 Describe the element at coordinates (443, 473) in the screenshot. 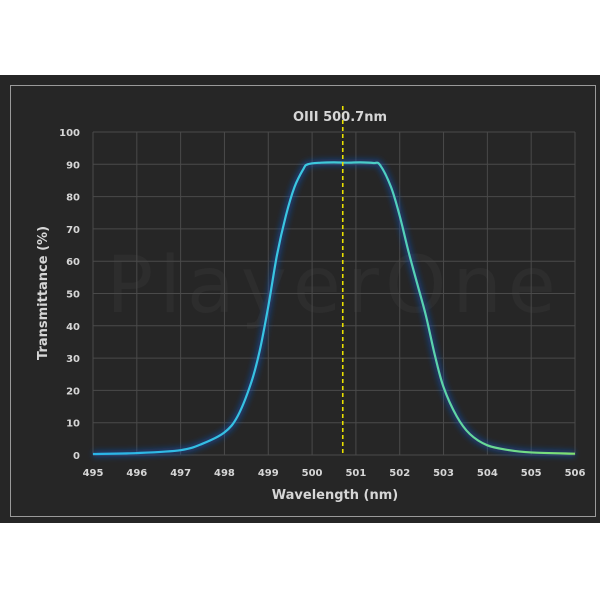

I see `x-tick-label: 503` at that location.